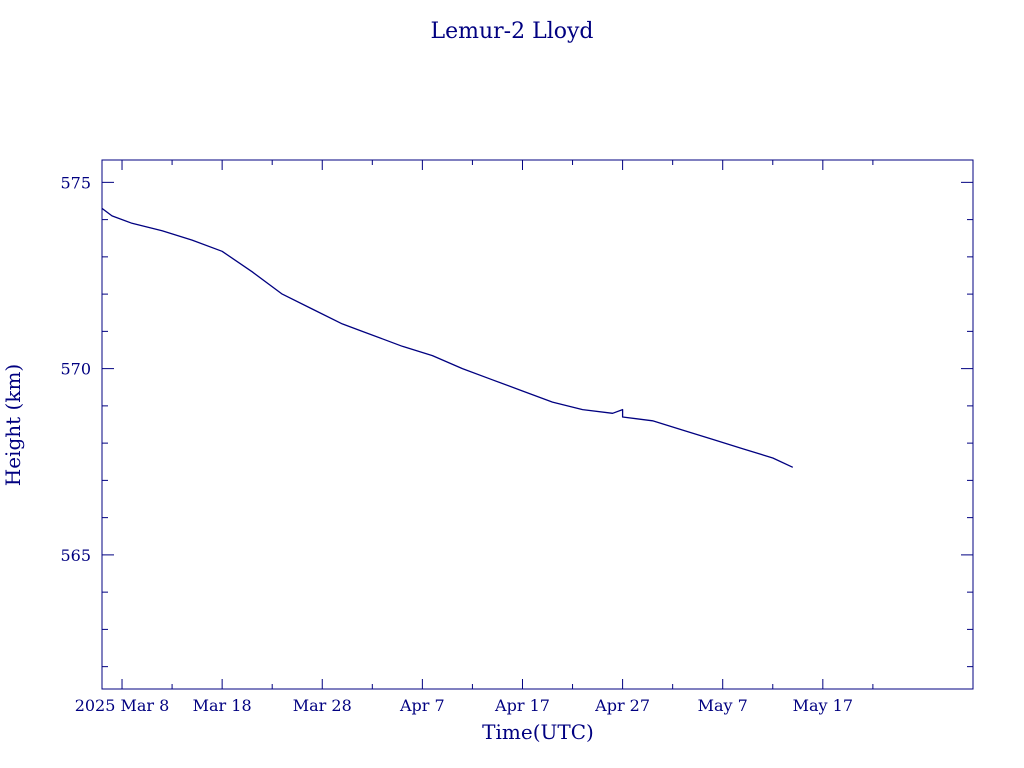 The image size is (1024, 768). I want to click on y-tick-label: 570, so click(75, 369).